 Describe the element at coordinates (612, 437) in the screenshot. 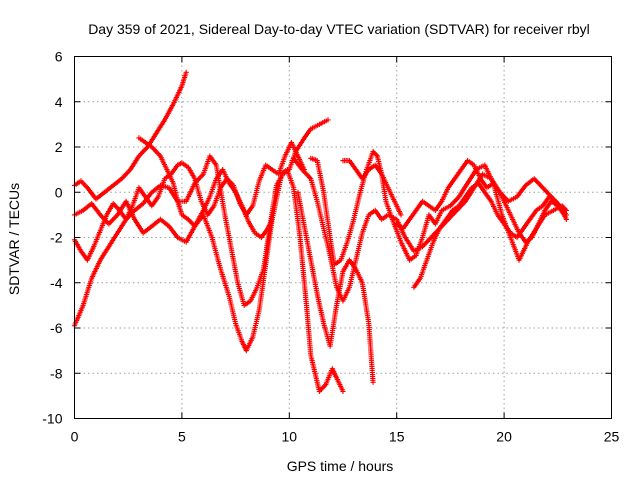

I see `x-tick-label: 25` at that location.